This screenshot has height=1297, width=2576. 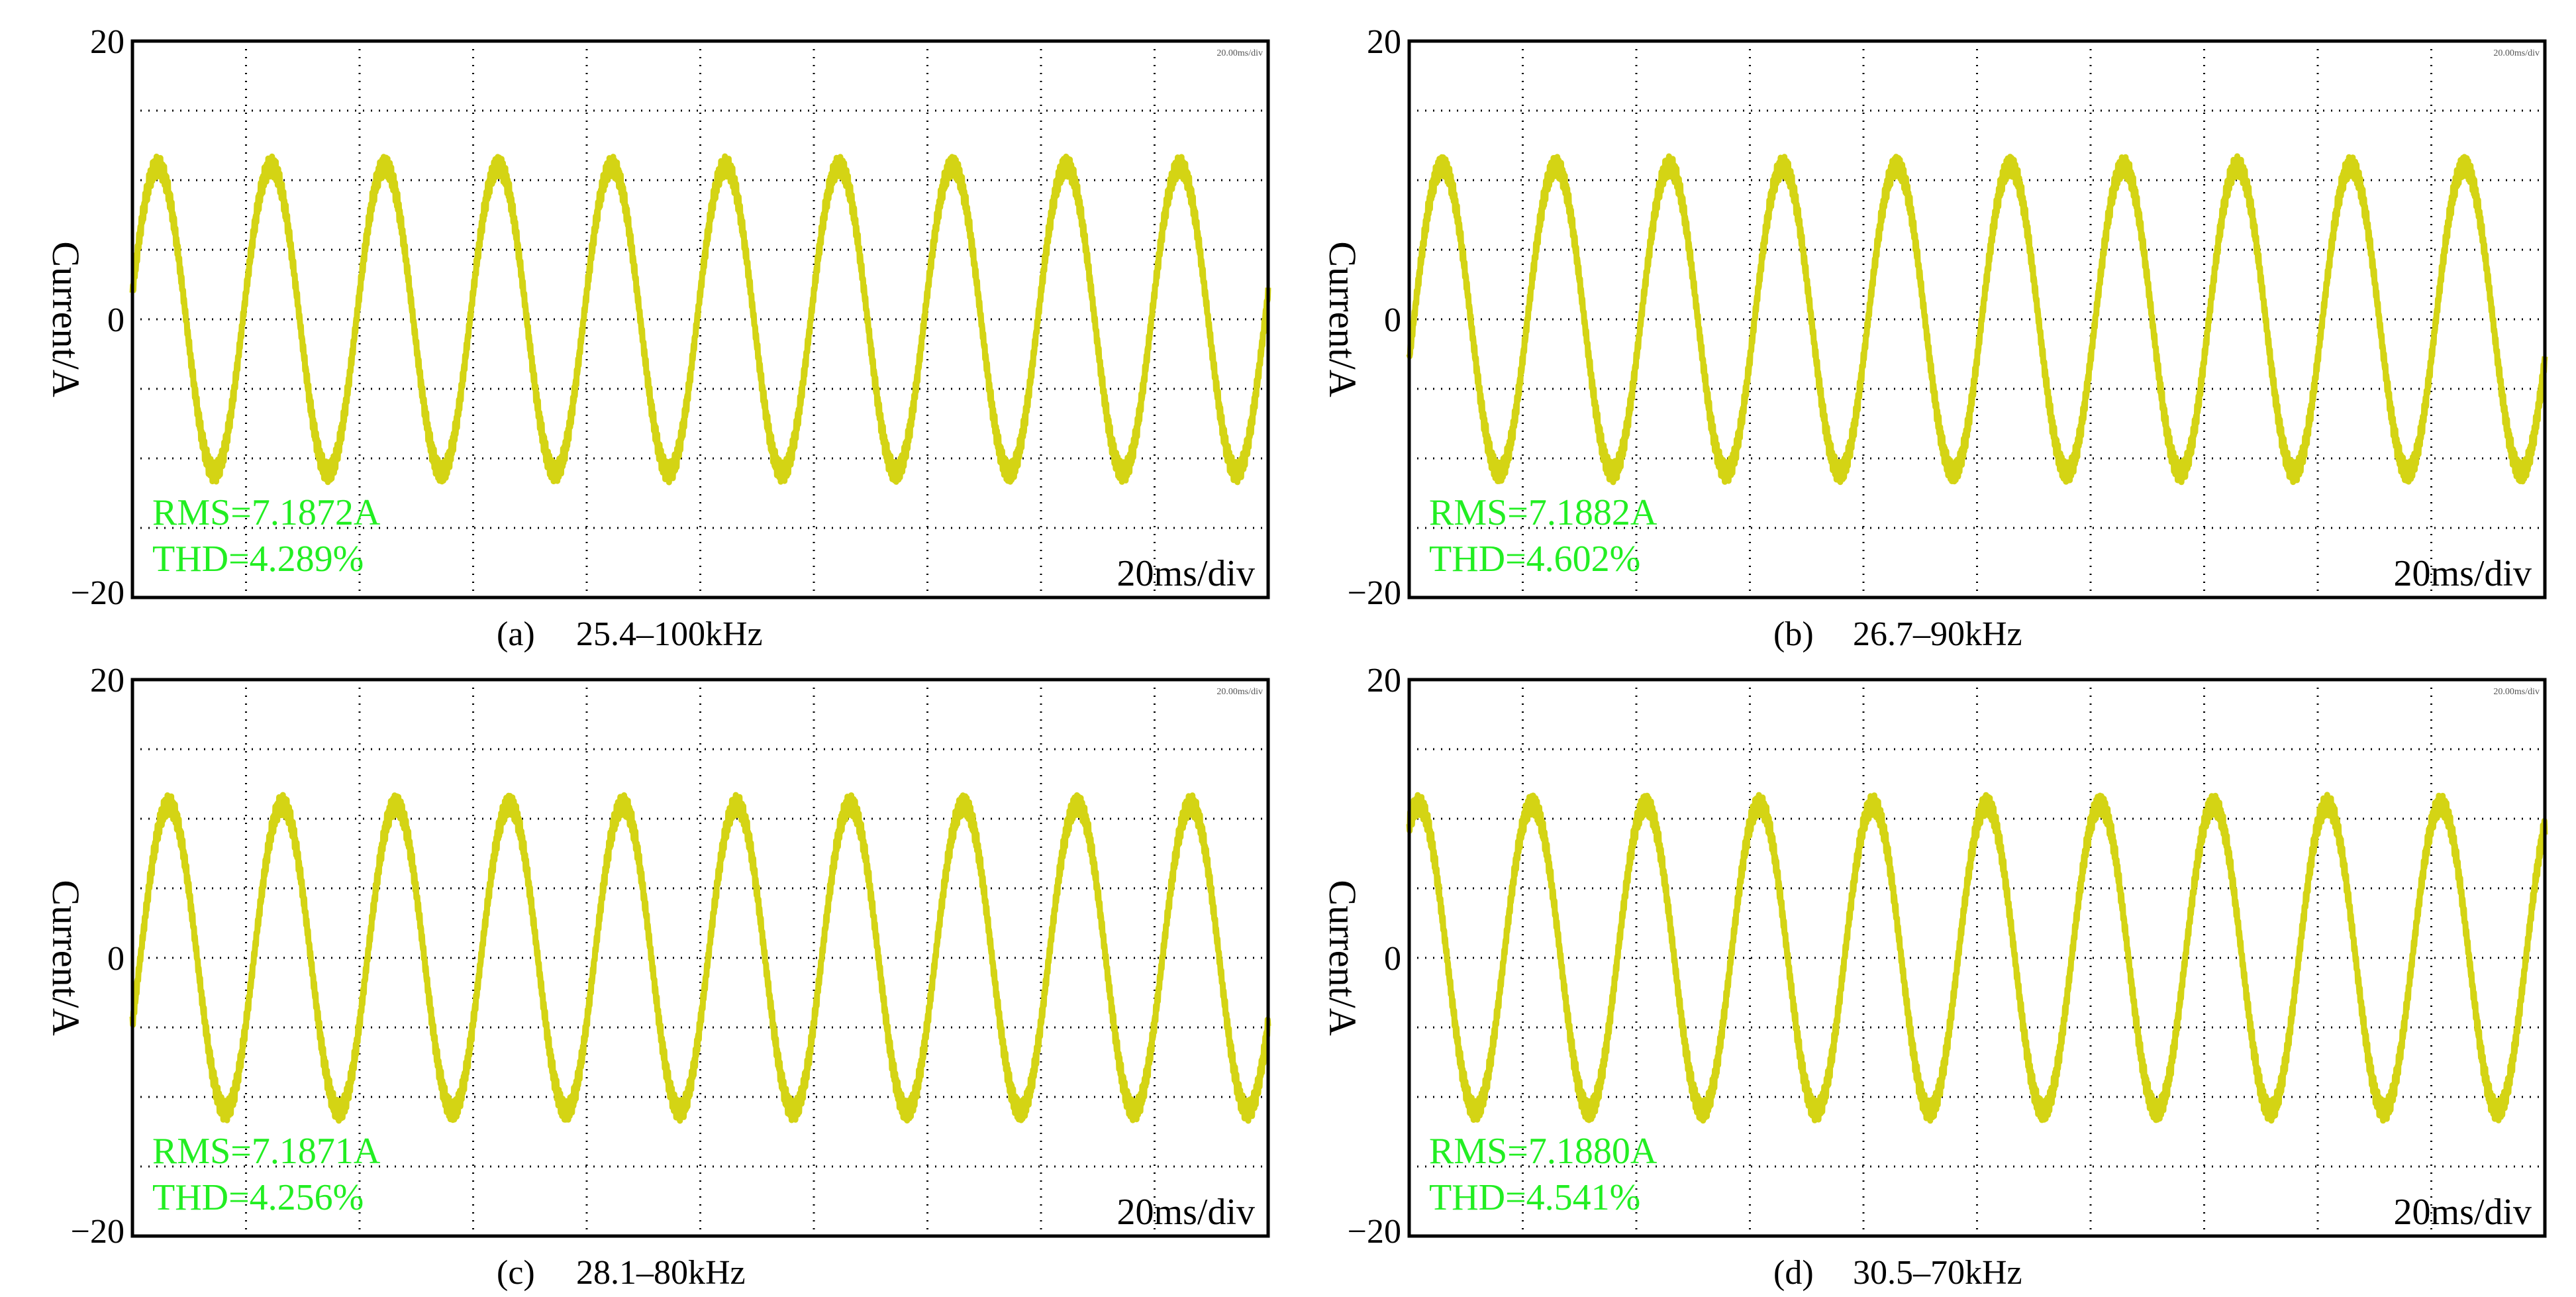 What do you see at coordinates (1543, 512) in the screenshot?
I see `rms-annotation: RMS=7.1882A` at bounding box center [1543, 512].